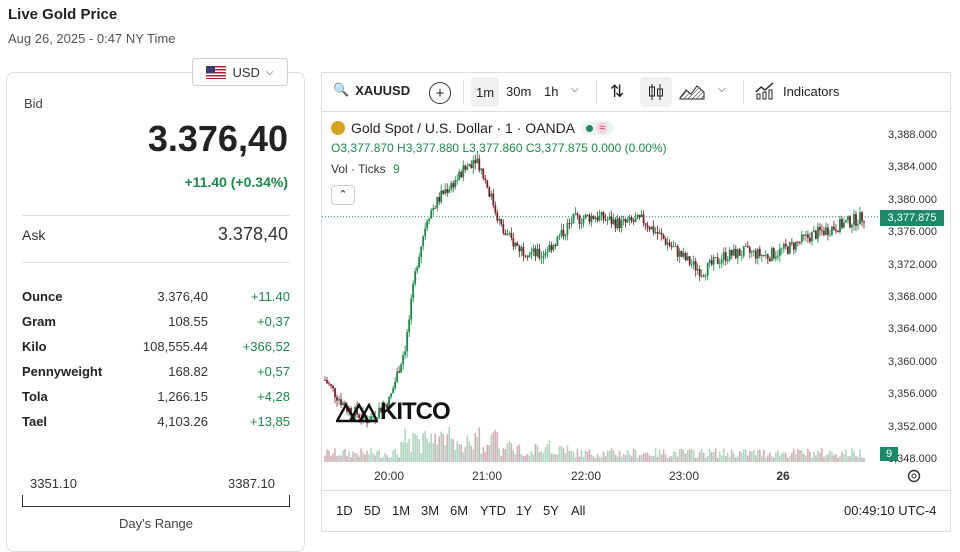  I want to click on range-all: All, so click(578, 510).